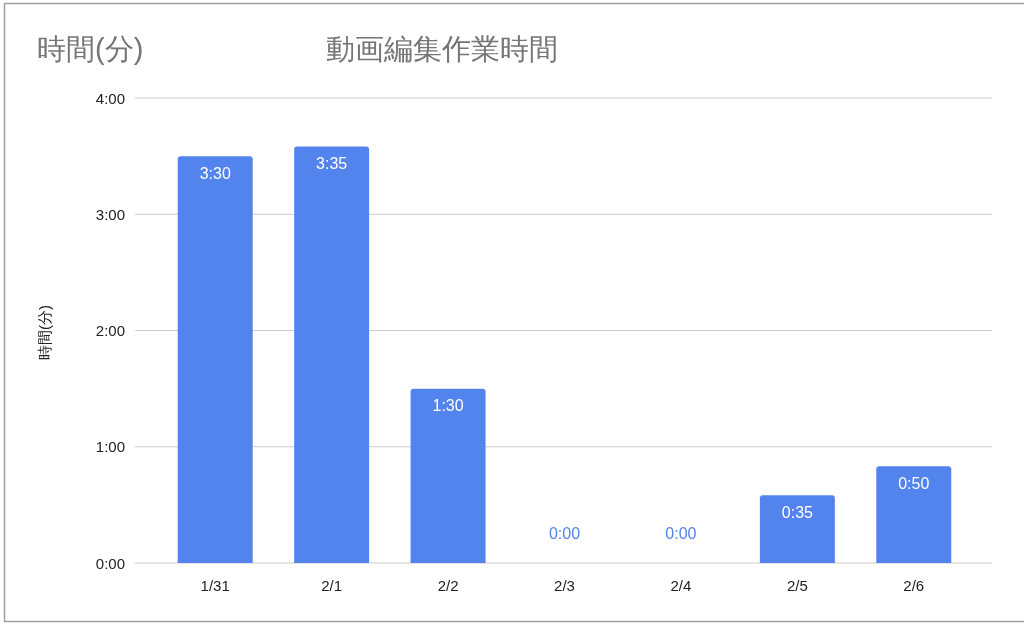  I want to click on x-tick-label: 2/2, so click(448, 585).